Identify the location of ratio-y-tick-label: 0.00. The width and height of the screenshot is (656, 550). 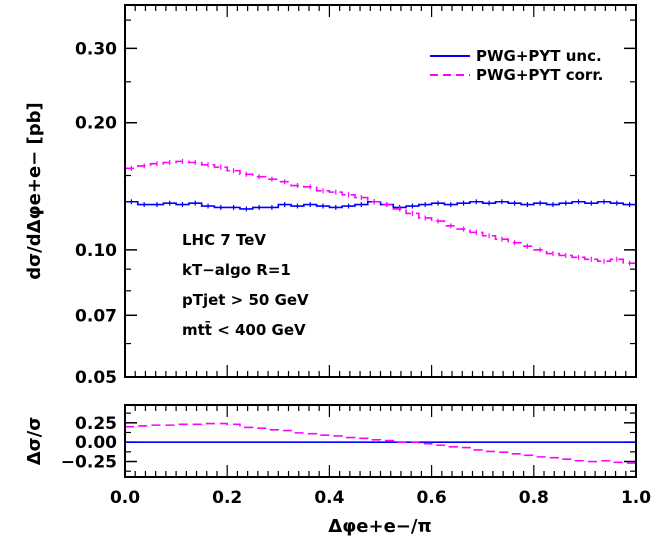
(96, 443).